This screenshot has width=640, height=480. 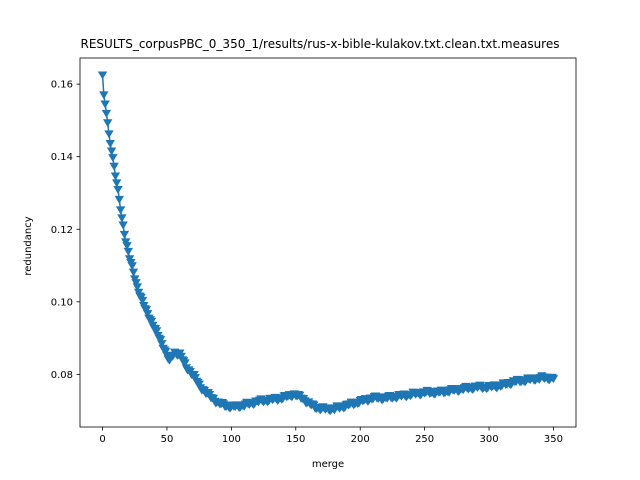 What do you see at coordinates (62, 302) in the screenshot?
I see `y-tick-label: 0.10` at bounding box center [62, 302].